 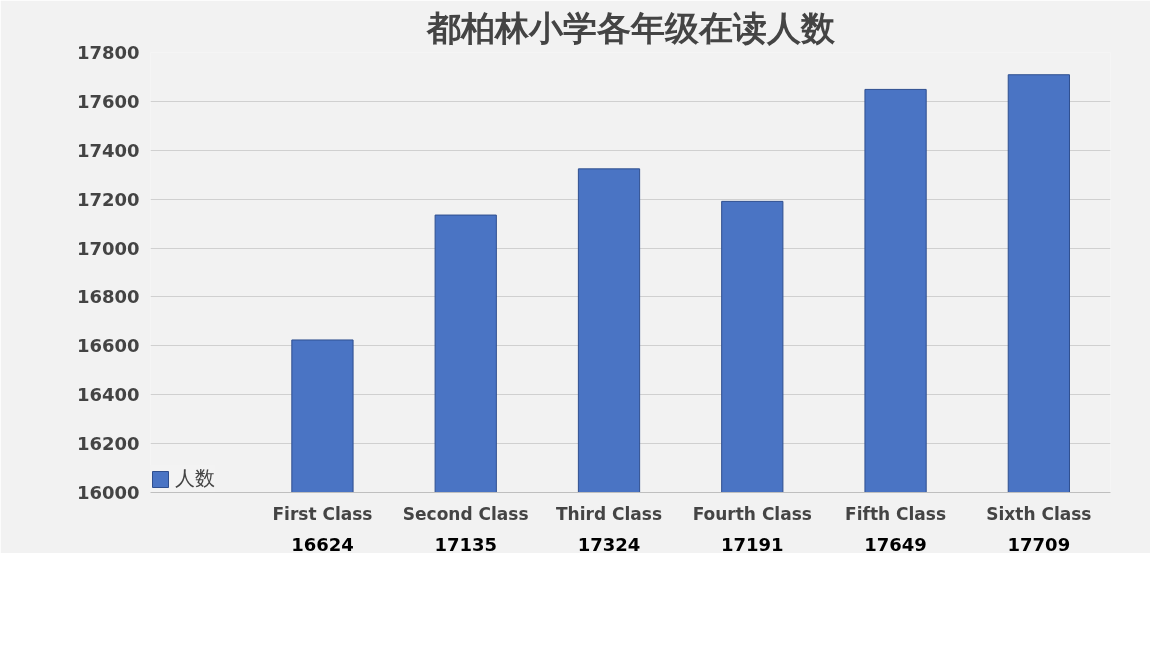 What do you see at coordinates (466, 544) in the screenshot?
I see `data-label: 17135` at bounding box center [466, 544].